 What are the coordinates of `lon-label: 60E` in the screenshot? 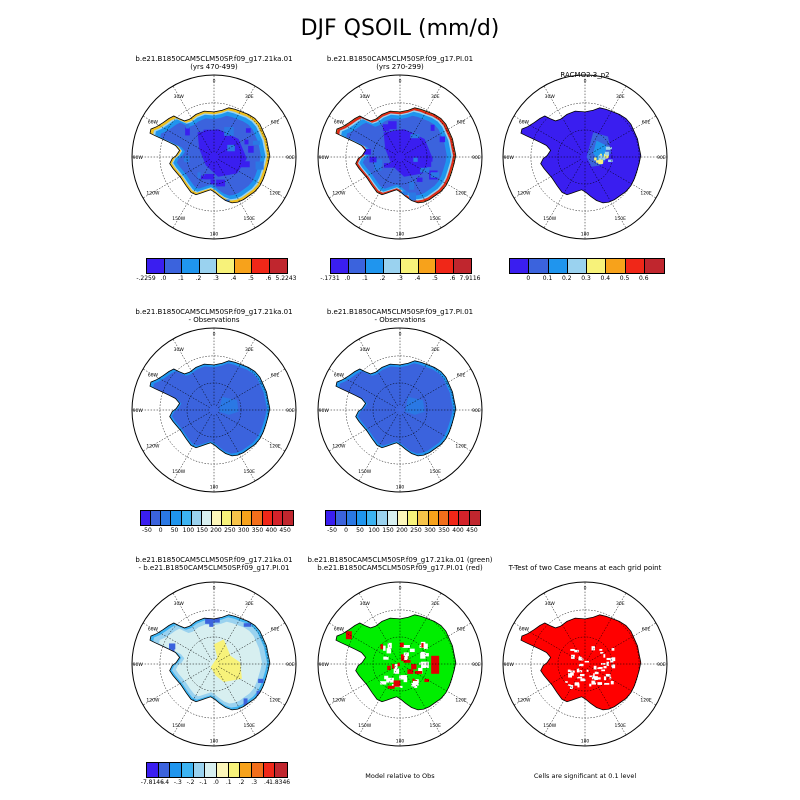 It's located at (461, 123).